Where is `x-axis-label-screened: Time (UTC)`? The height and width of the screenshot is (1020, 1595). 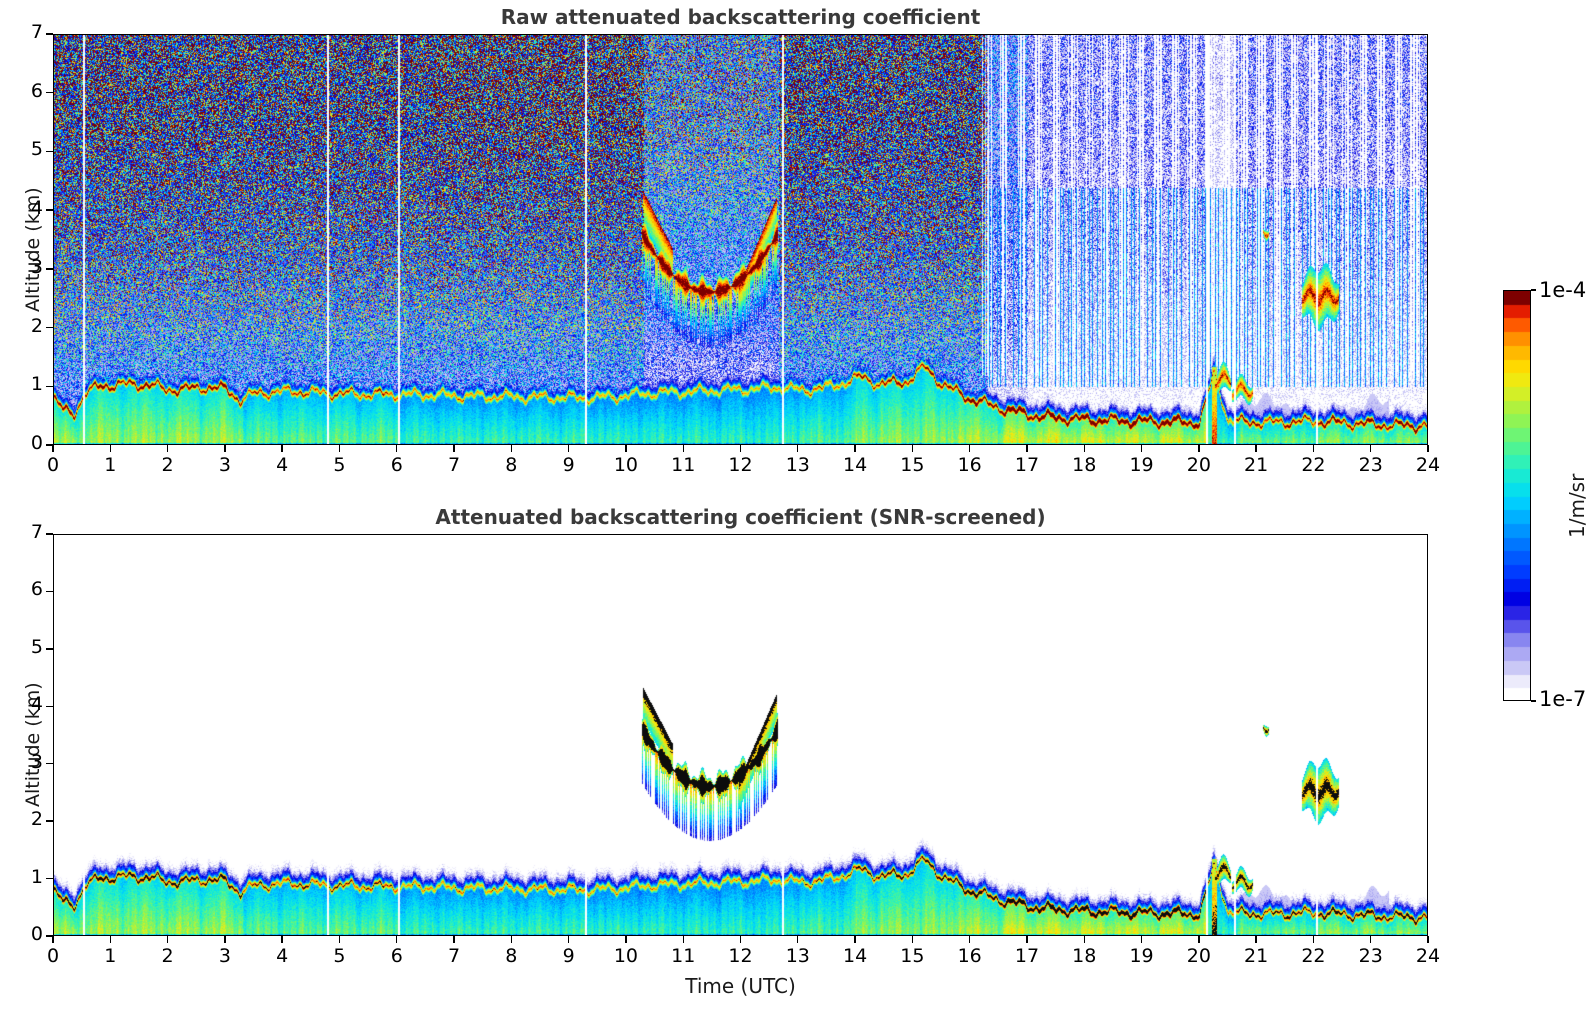
x-axis-label-screened: Time (UTC) is located at coordinates (740, 986).